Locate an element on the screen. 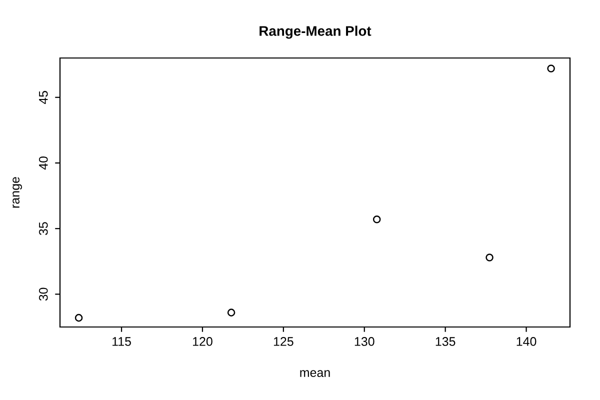  y-axis-title: range is located at coordinates (17, 192).